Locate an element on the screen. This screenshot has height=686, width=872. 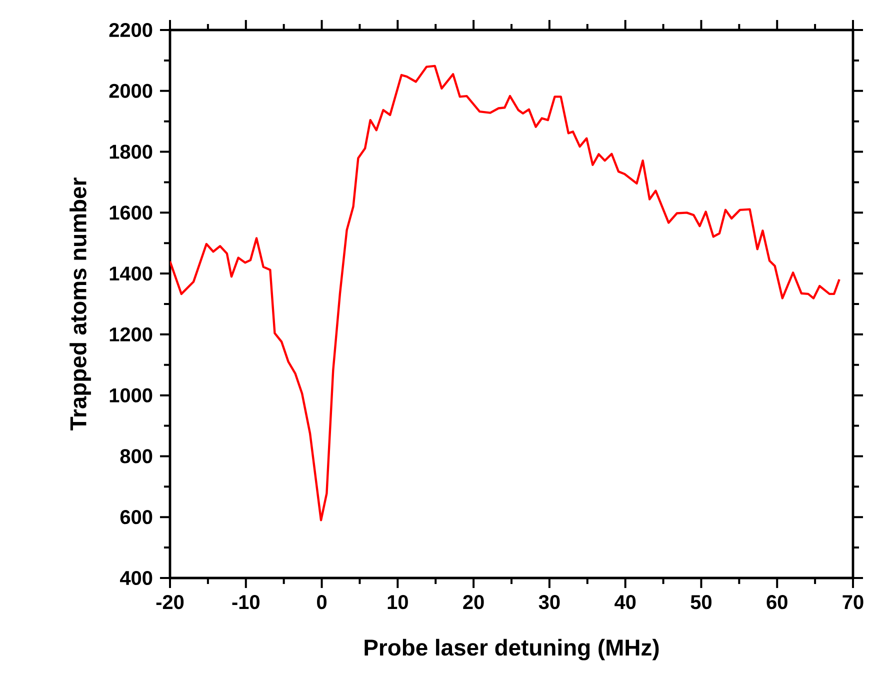
y-tick-label: 2000 is located at coordinates (130, 91).